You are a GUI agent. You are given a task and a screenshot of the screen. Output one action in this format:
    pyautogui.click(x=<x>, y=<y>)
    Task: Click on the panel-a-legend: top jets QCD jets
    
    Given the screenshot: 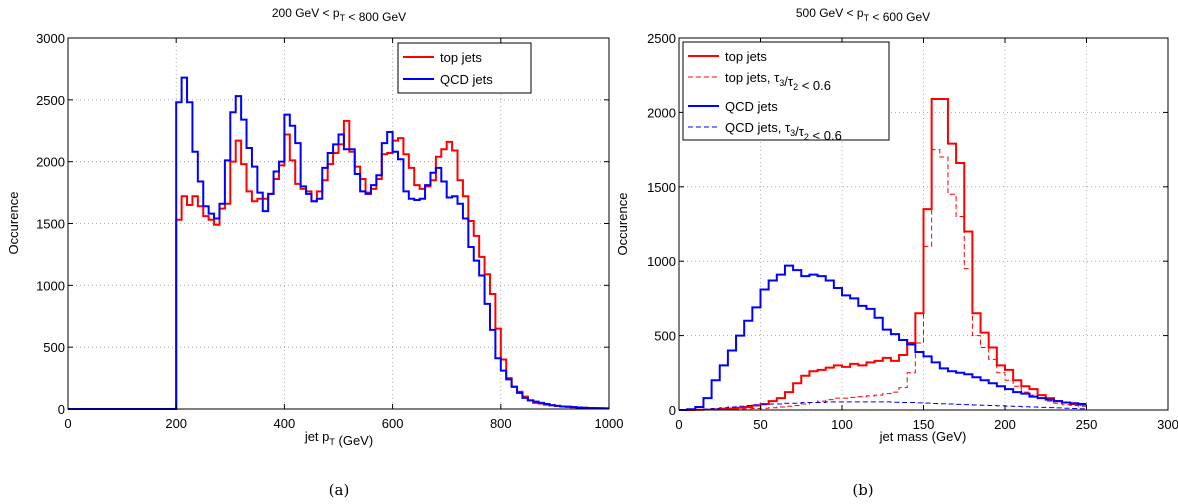 What is the action you would take?
    pyautogui.click(x=464, y=68)
    